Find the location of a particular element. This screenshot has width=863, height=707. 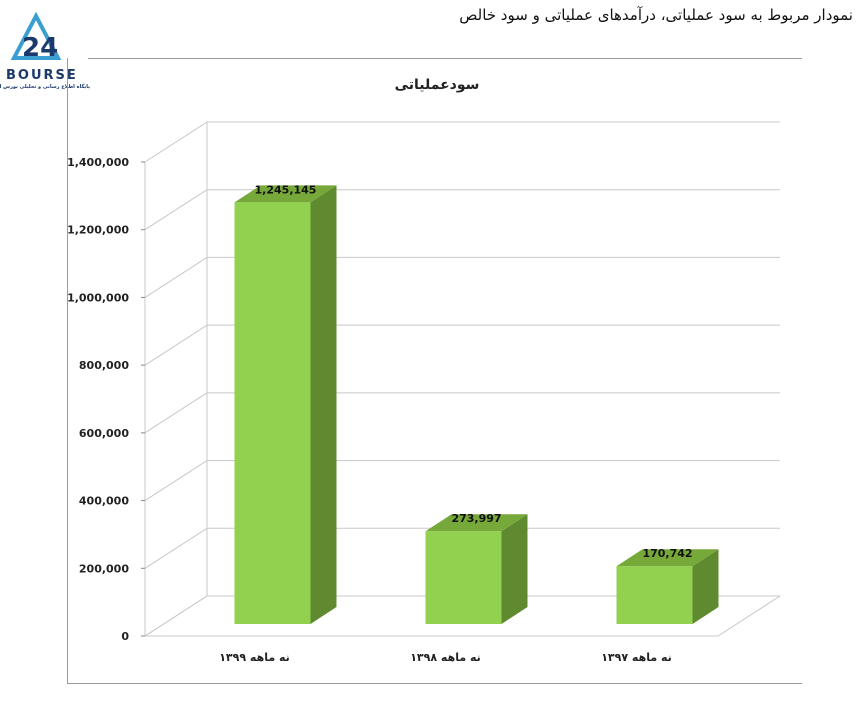

y-tick-label: 800,000 is located at coordinates (104, 365).